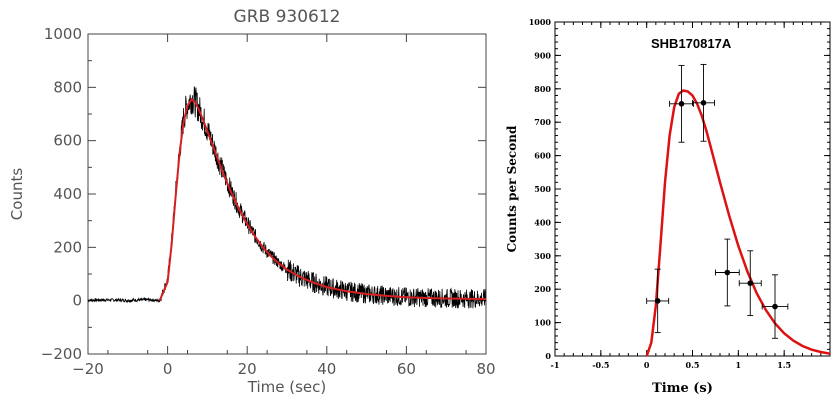 This screenshot has width=832, height=403. What do you see at coordinates (512, 188) in the screenshot?
I see `y-axis-label: Counts per Second` at bounding box center [512, 188].